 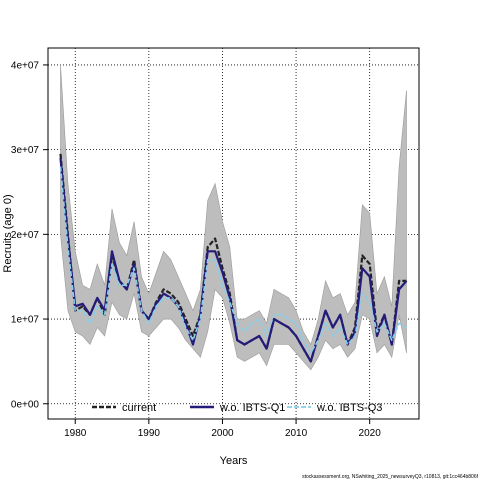 What do you see at coordinates (370, 433) in the screenshot?
I see `x-tick-label-4: 2020` at bounding box center [370, 433].